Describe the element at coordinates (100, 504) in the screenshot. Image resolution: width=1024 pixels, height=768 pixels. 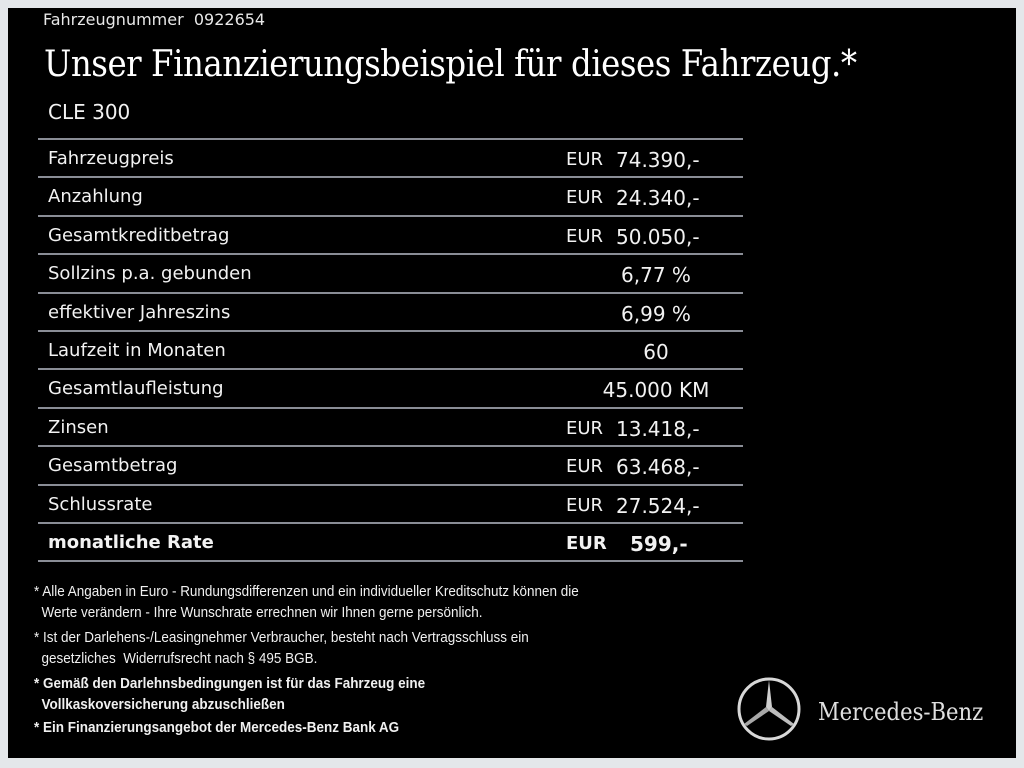
I see `row-label: Schlussrate` at that location.